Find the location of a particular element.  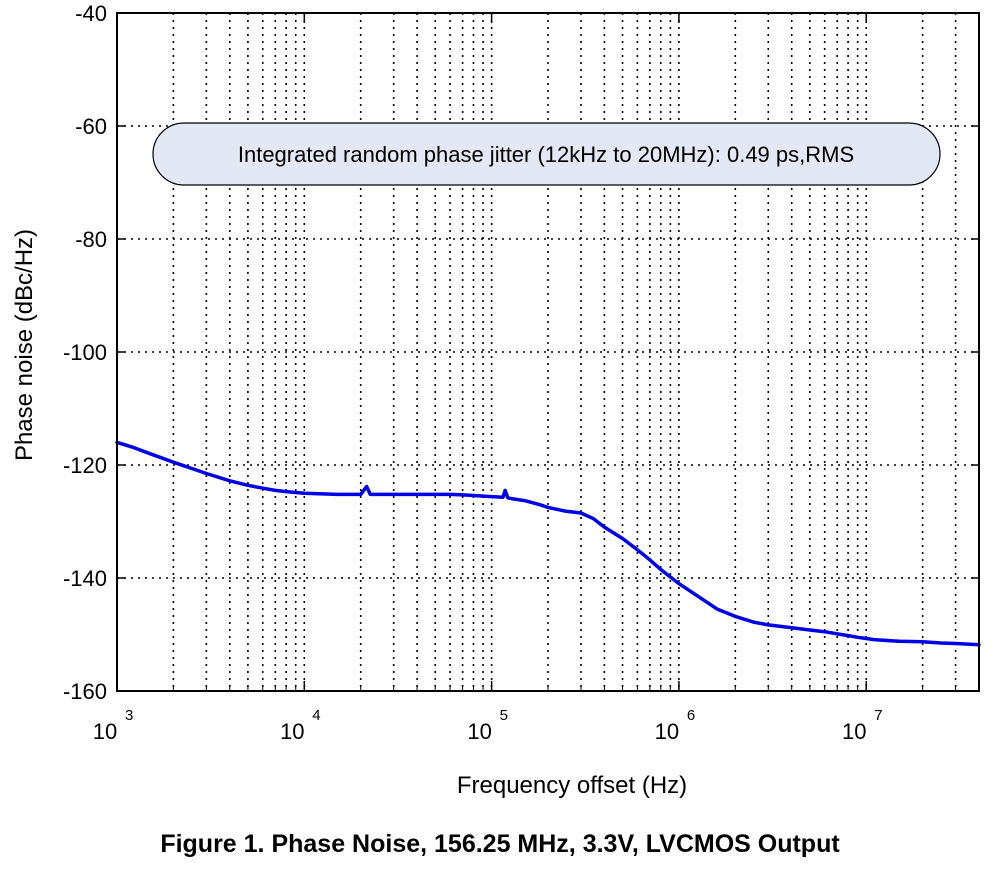

y-tick-label: -40 is located at coordinates (91, 13).